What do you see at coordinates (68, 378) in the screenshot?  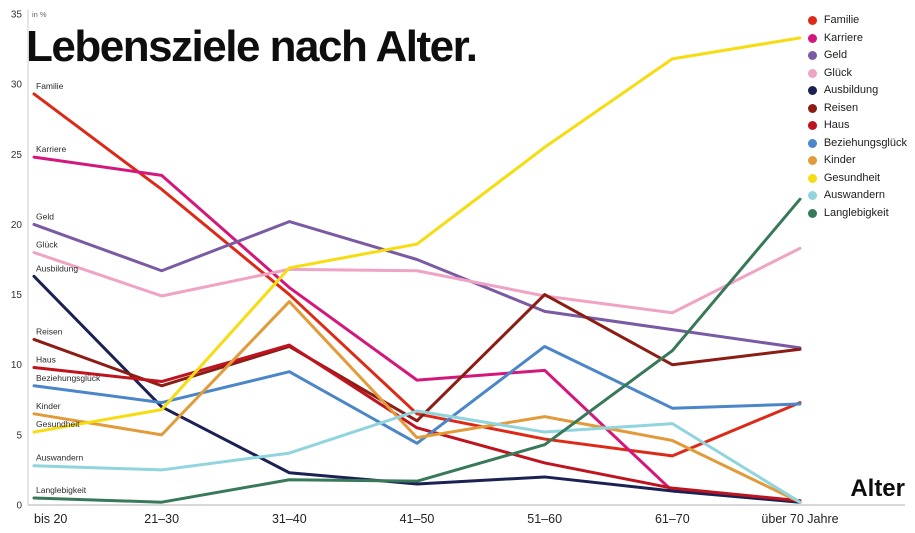 I see `series-start-label-Beziehungsglück: Beziehungsglück` at bounding box center [68, 378].